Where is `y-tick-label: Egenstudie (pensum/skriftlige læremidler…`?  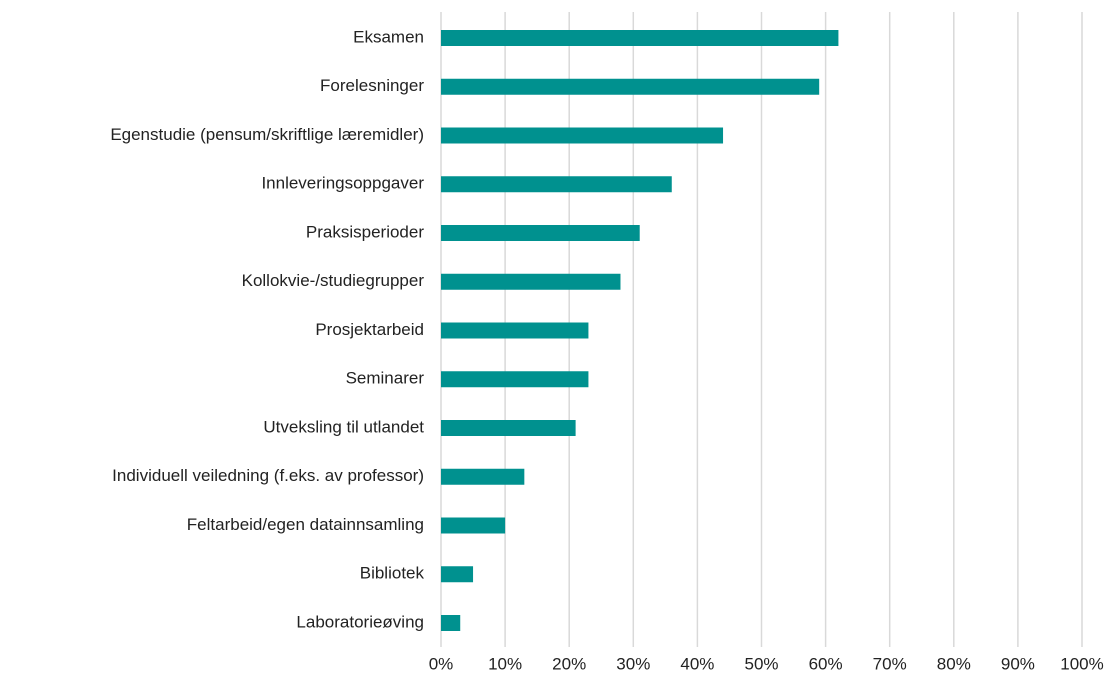 y-tick-label: Egenstudie (pensum/skriftlige læremidler… is located at coordinates (267, 134).